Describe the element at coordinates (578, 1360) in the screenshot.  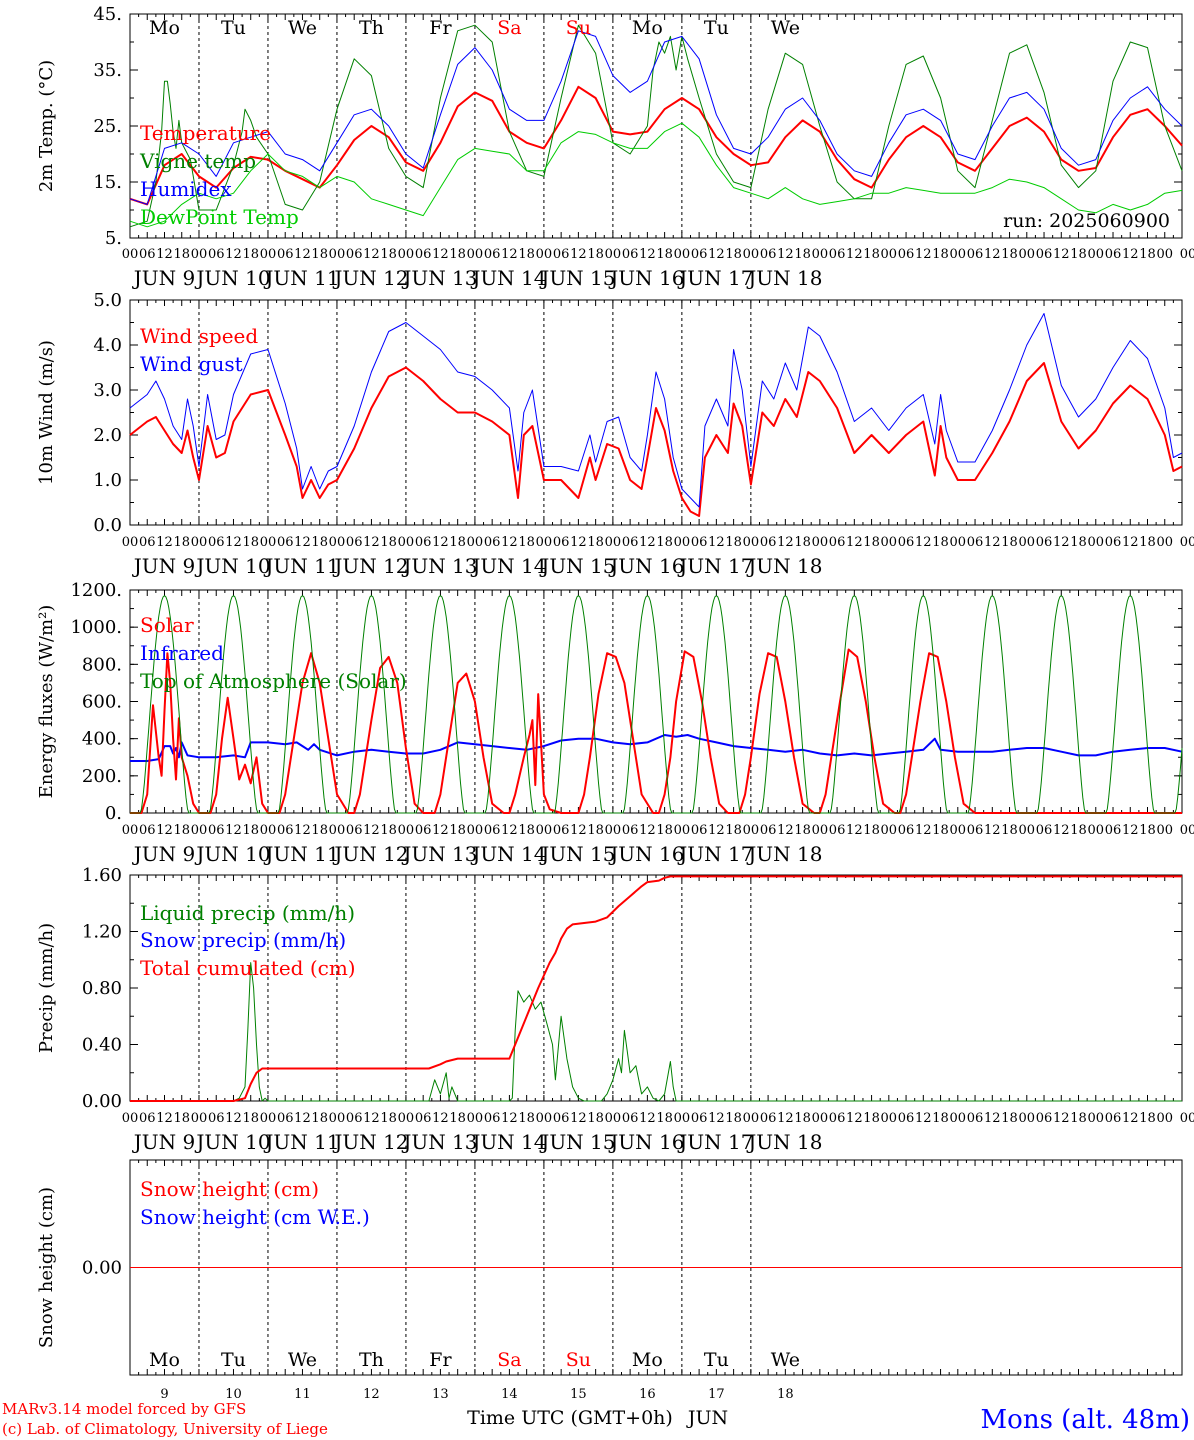
I see `day-name-label: Su` at that location.